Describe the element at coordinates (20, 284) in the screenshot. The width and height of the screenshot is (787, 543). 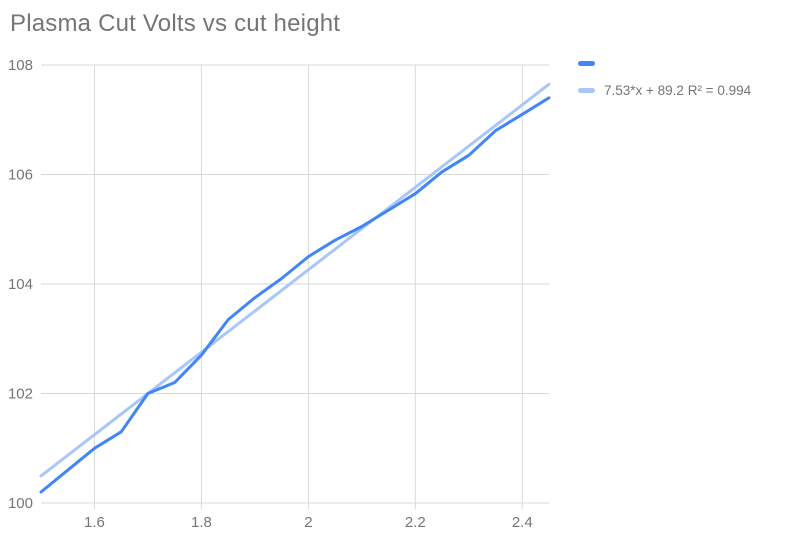
I see `y-tick-label: 104` at that location.